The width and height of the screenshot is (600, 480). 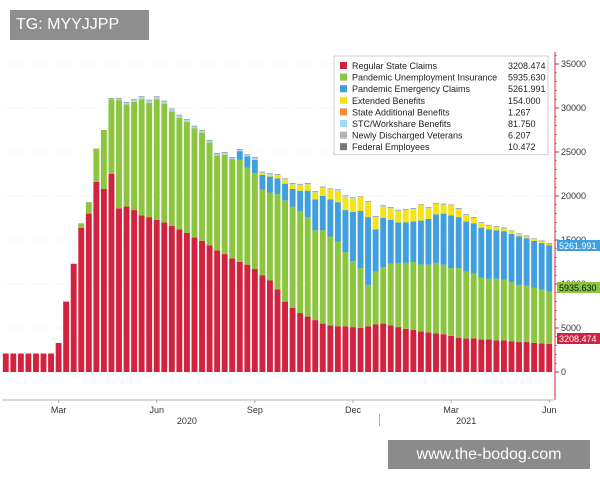 I want to click on legend-entry: Pandemic Emergency Claims 5261.991, so click(x=443, y=89).